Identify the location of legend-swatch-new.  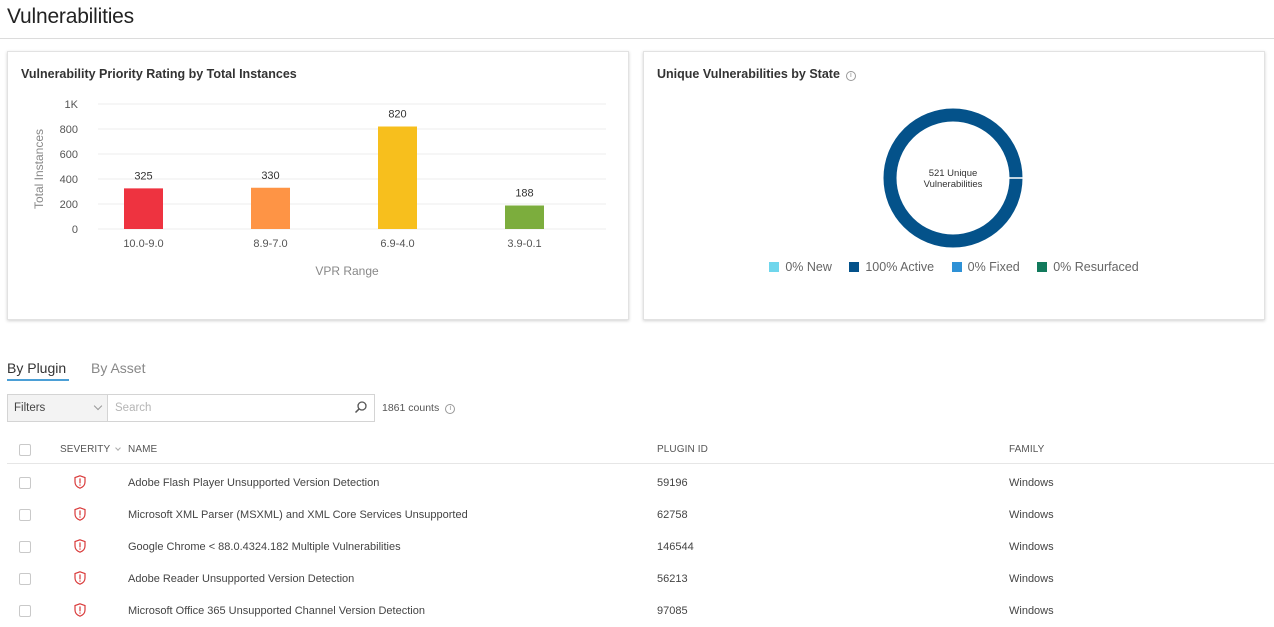
(774, 267).